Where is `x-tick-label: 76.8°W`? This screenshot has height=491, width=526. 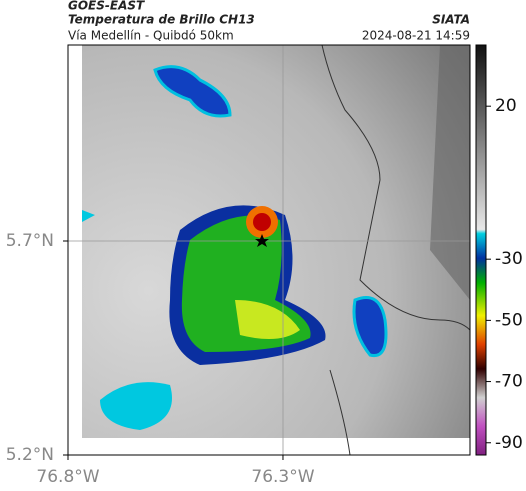 x-tick-label: 76.8°W is located at coordinates (67, 477).